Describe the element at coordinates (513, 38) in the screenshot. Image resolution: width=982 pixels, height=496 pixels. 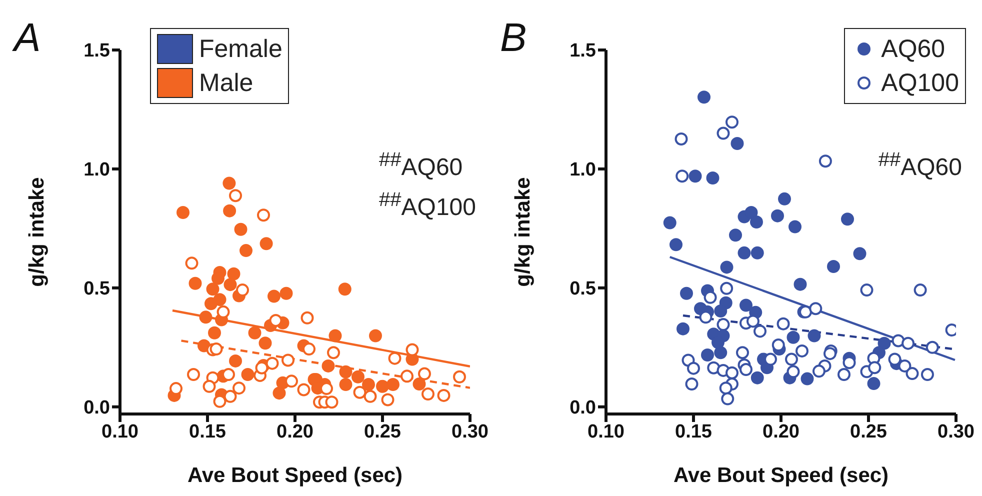
I see `chart-title: B` at that location.